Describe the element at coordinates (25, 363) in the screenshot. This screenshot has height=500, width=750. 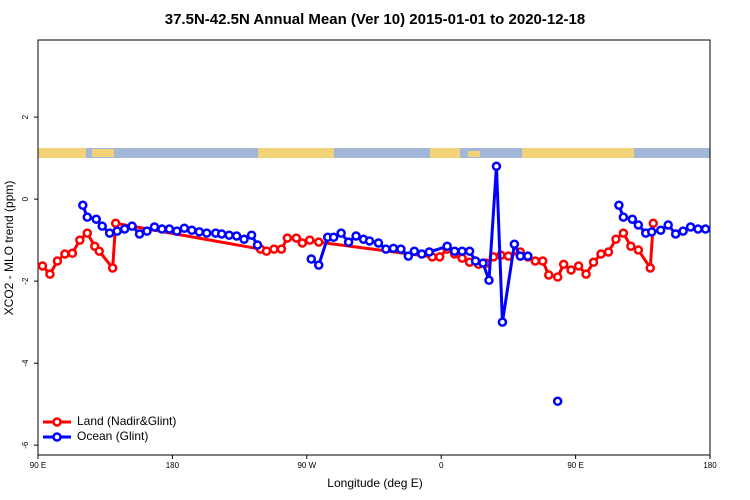
I see `y-tick-label: -4` at that location.